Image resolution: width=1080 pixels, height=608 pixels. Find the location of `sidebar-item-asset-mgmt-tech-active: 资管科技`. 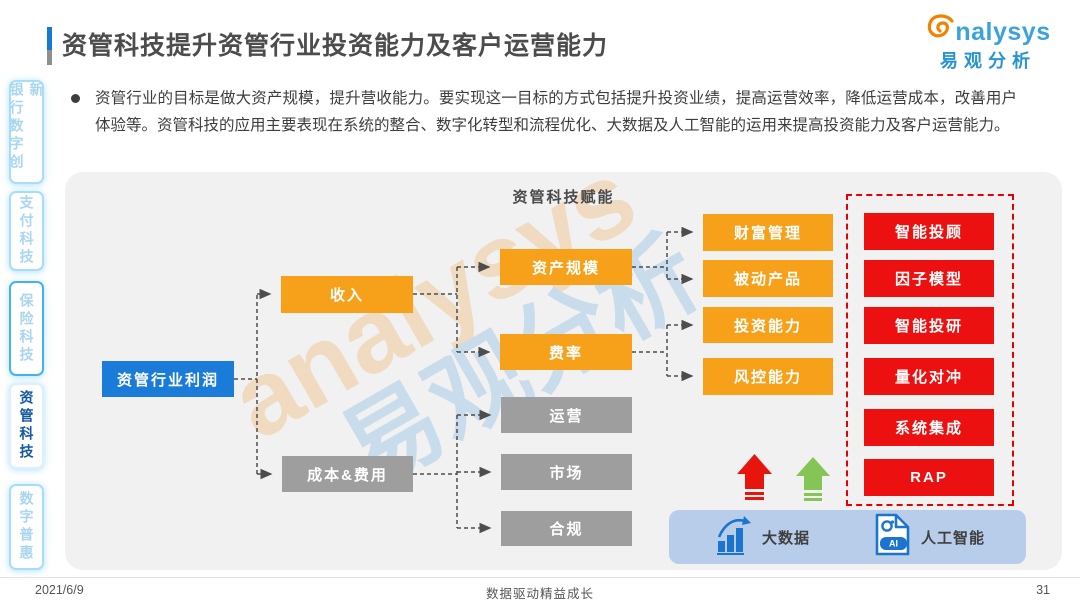

sidebar-item-asset-mgmt-tech-active: 资管科技 is located at coordinates (26, 426).